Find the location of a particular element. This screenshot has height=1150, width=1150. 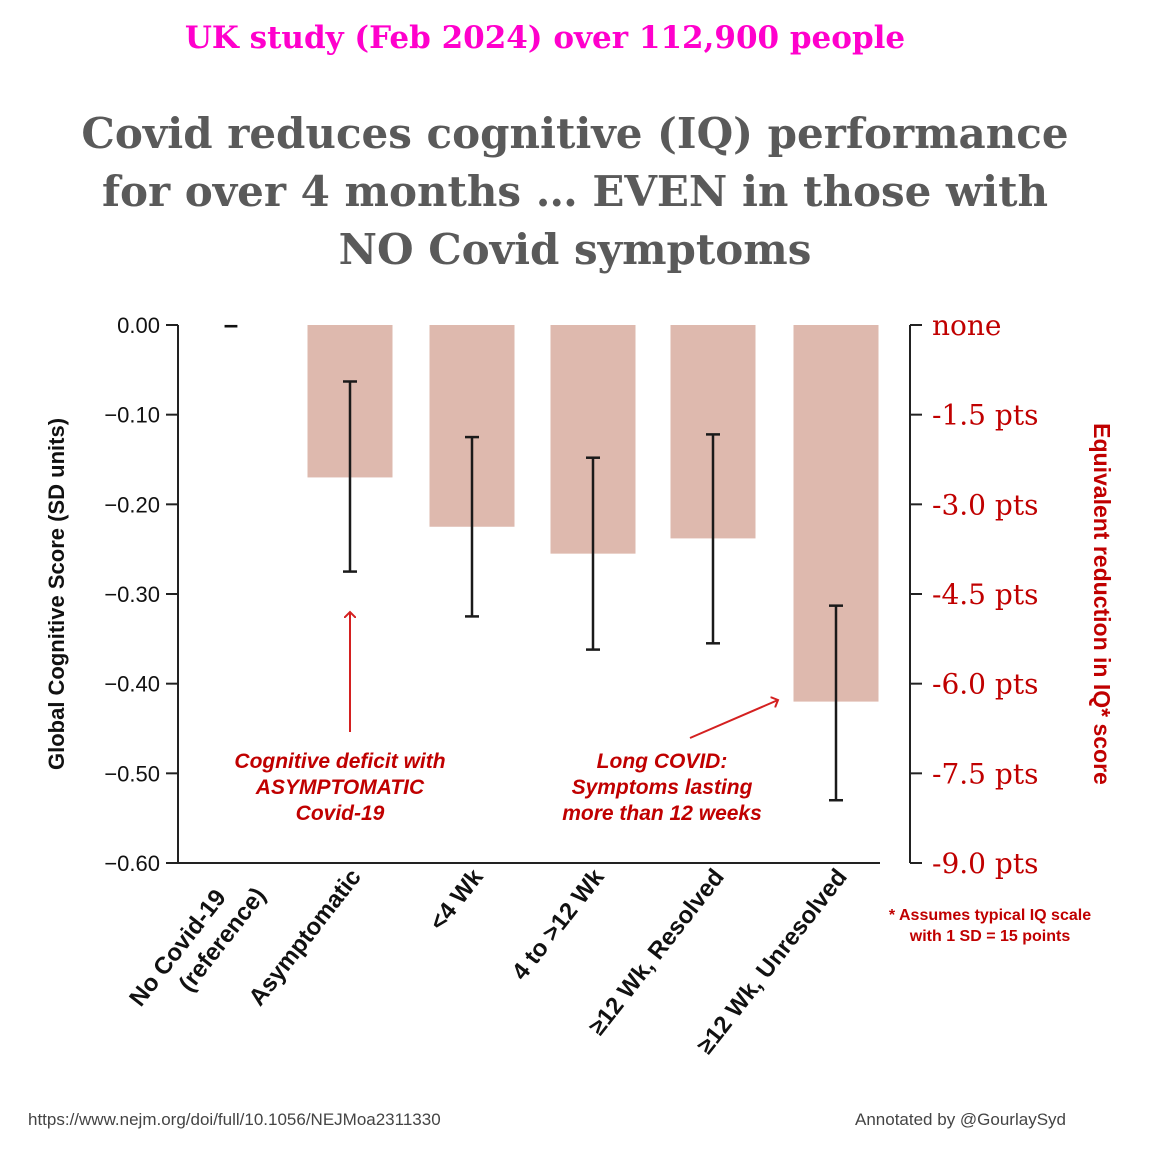

annotation-line: Covid-19 is located at coordinates (340, 813).